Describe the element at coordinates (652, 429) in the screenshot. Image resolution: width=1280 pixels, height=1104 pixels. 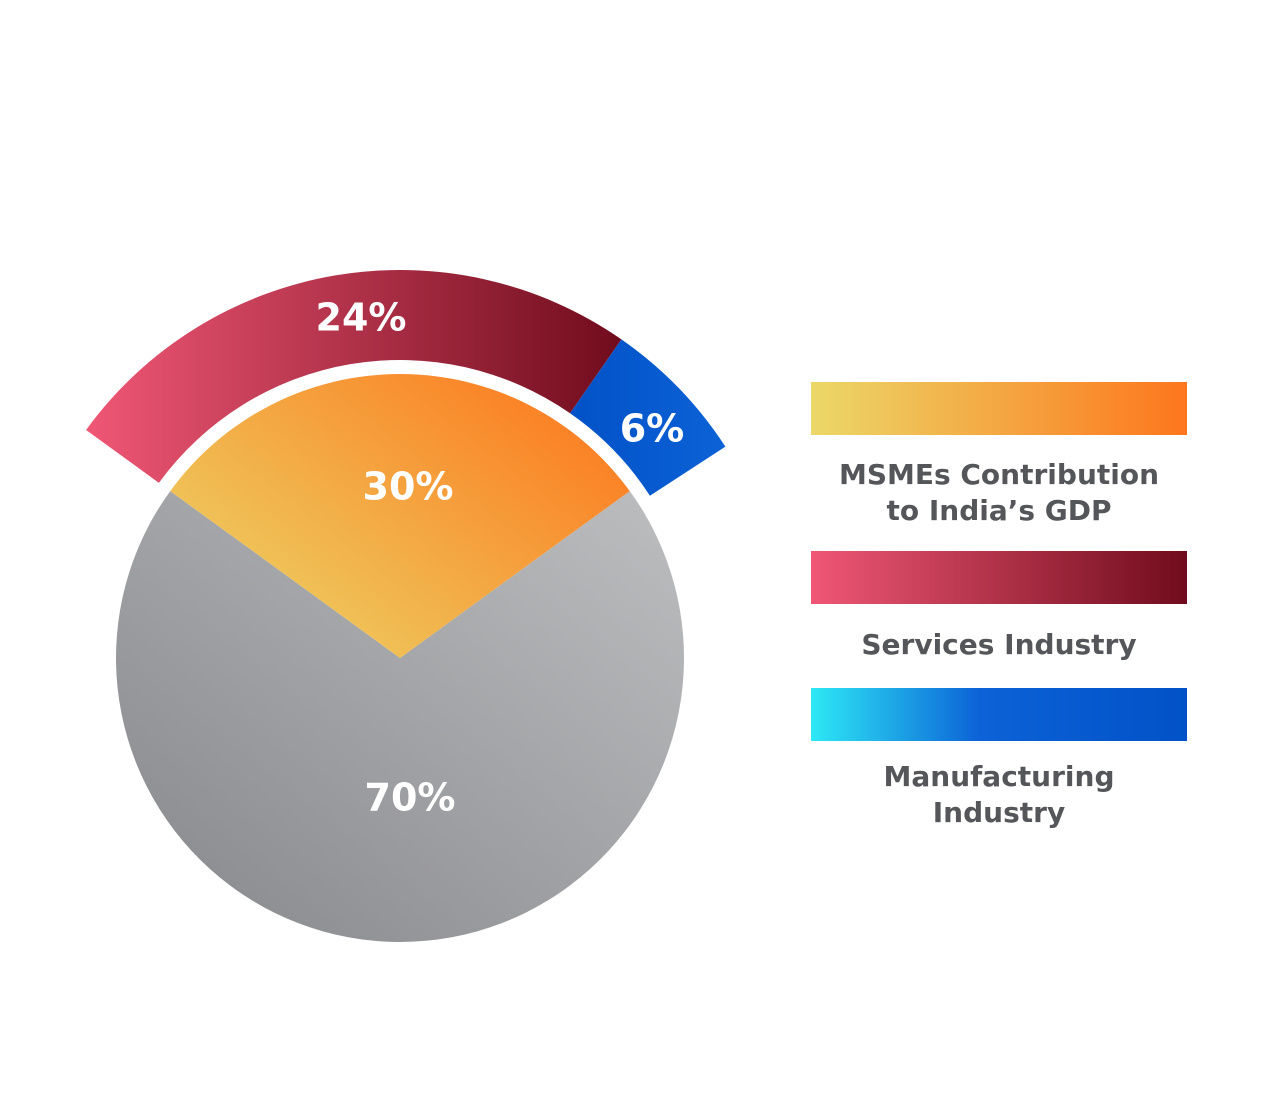
I see `slice-label-manufacturing: 6%` at that location.